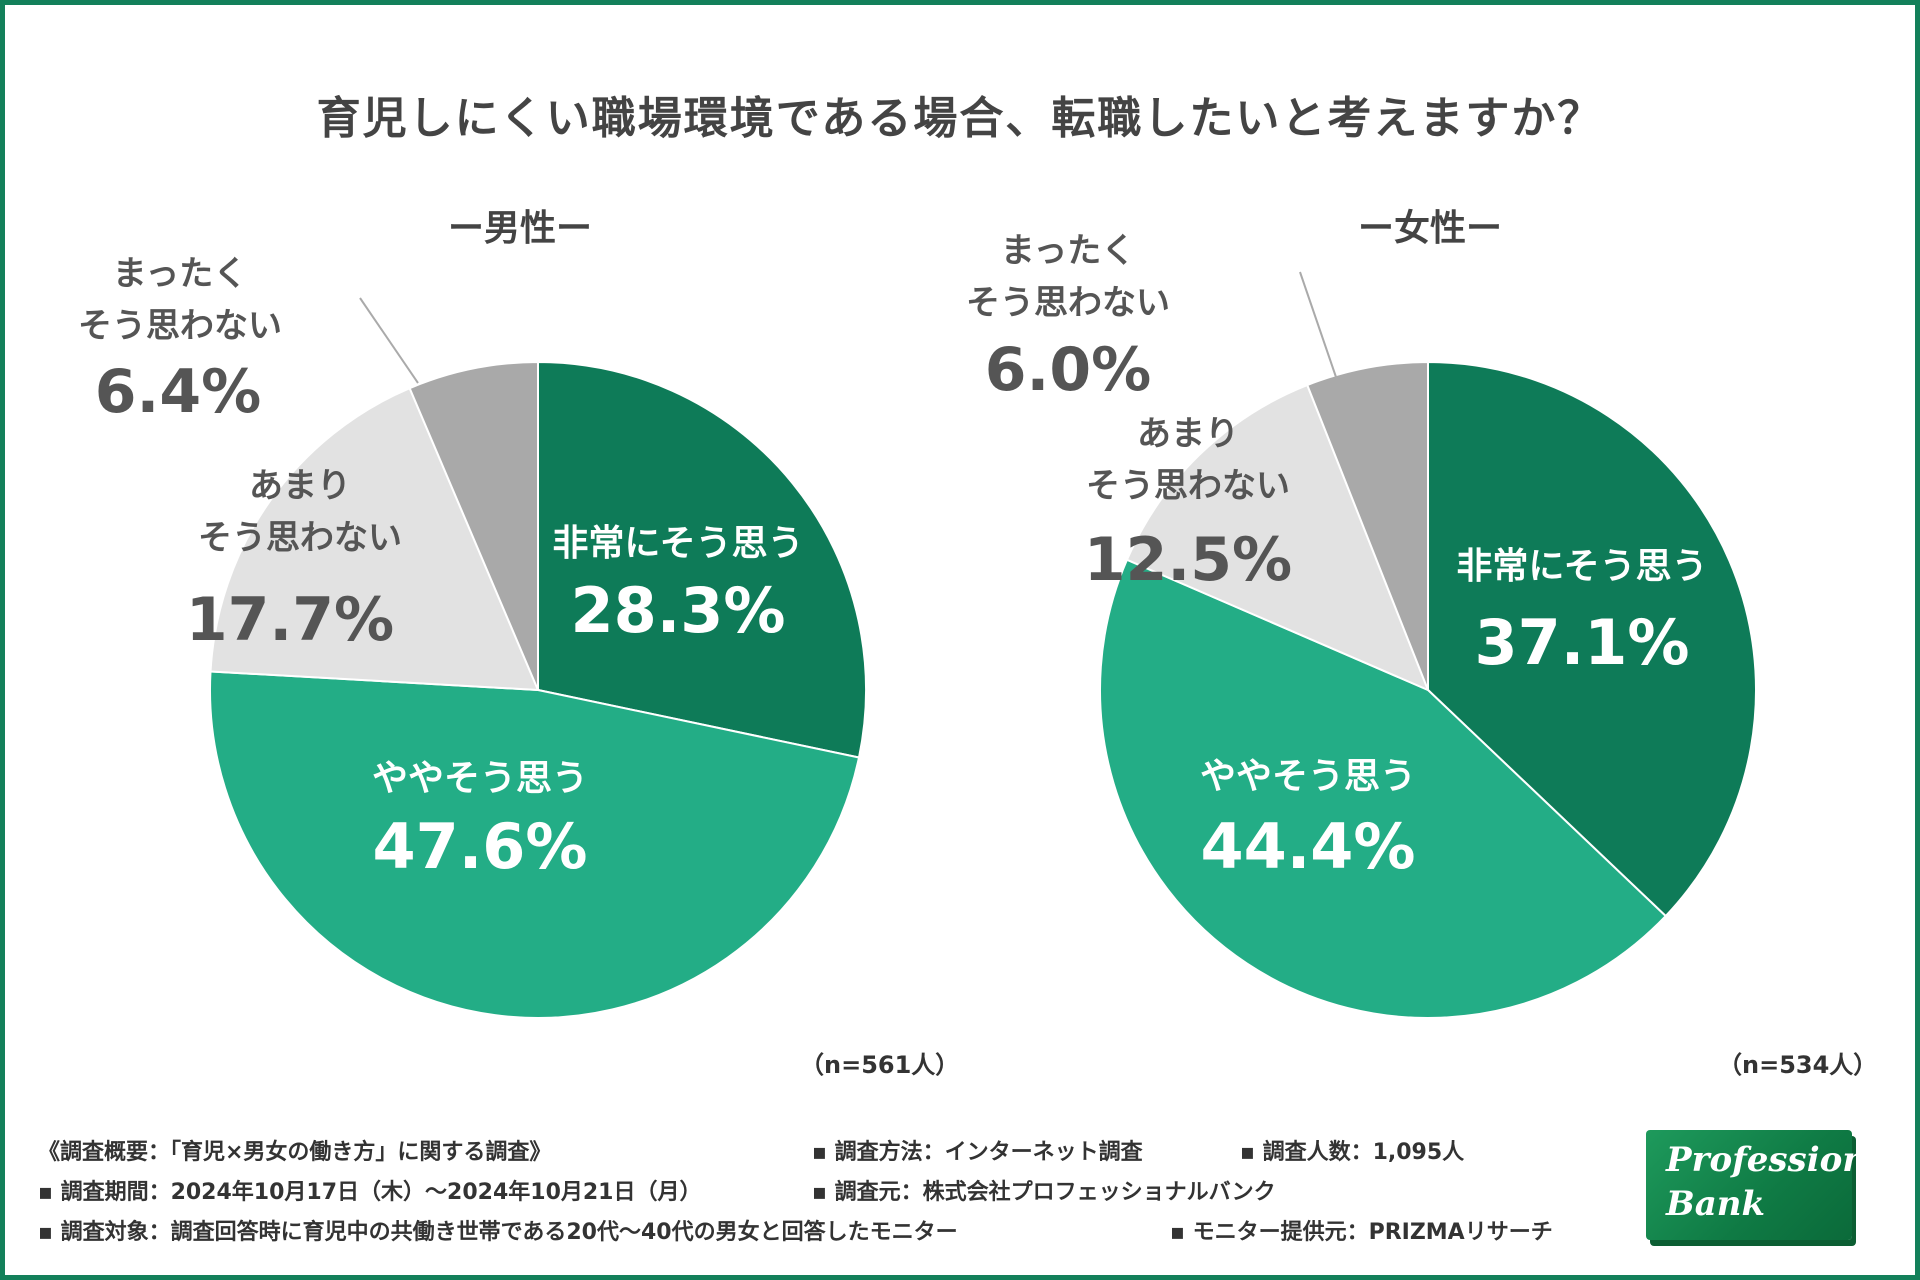 The image size is (1920, 1280). What do you see at coordinates (370, 1192) in the screenshot?
I see `footer-period: ▪ 調査期間：2024年10月17日（木）～2024年10月21日（月）` at bounding box center [370, 1192].